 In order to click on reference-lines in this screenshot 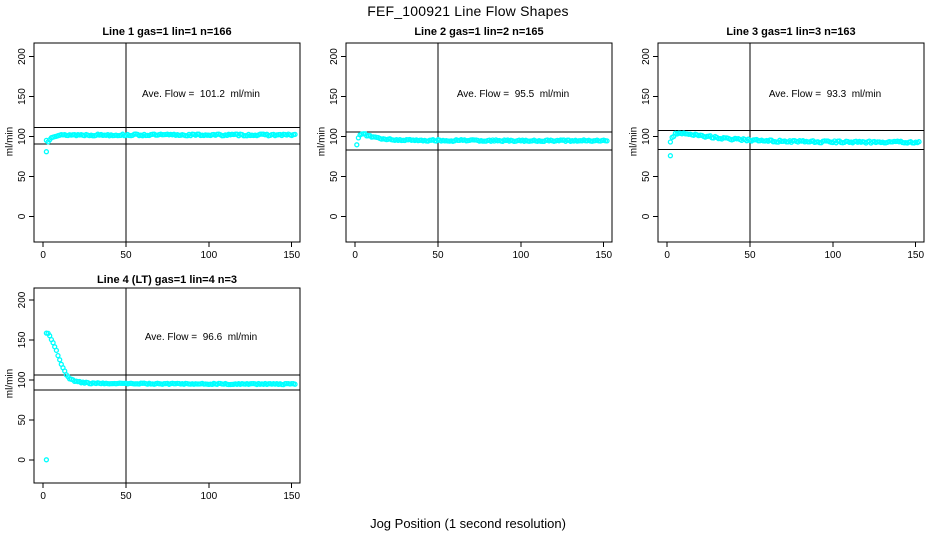, I will do `click(167, 142)`.